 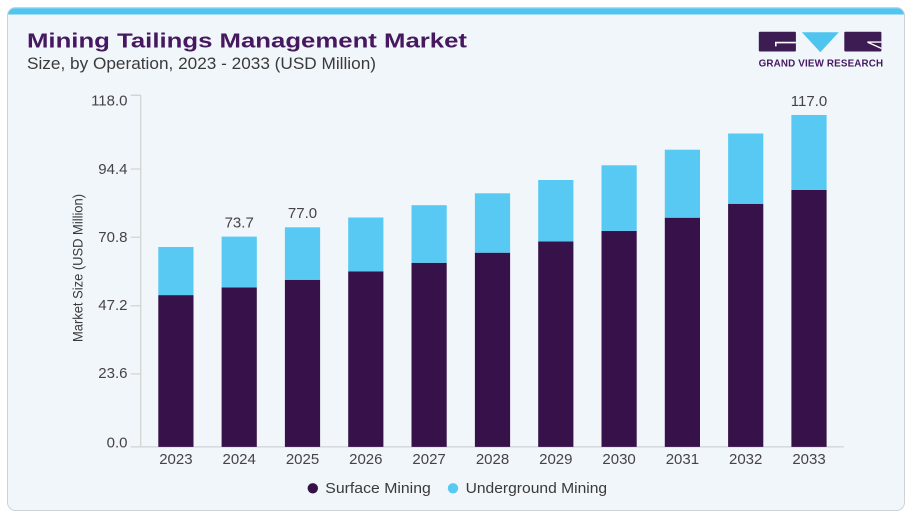 I want to click on svg-text: 73.7, so click(x=239, y=222).